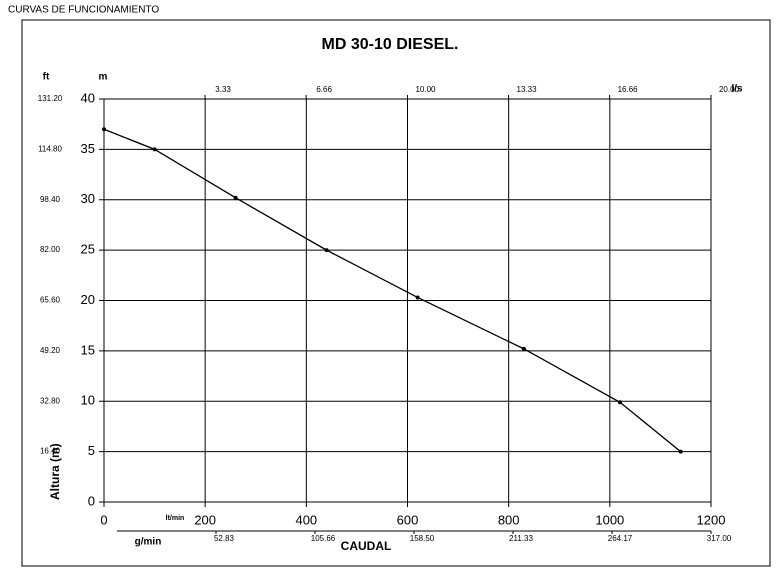 This screenshot has height=576, width=778. Describe the element at coordinates (527, 89) in the screenshot. I see `x2-tick-label: 13.33` at that location.